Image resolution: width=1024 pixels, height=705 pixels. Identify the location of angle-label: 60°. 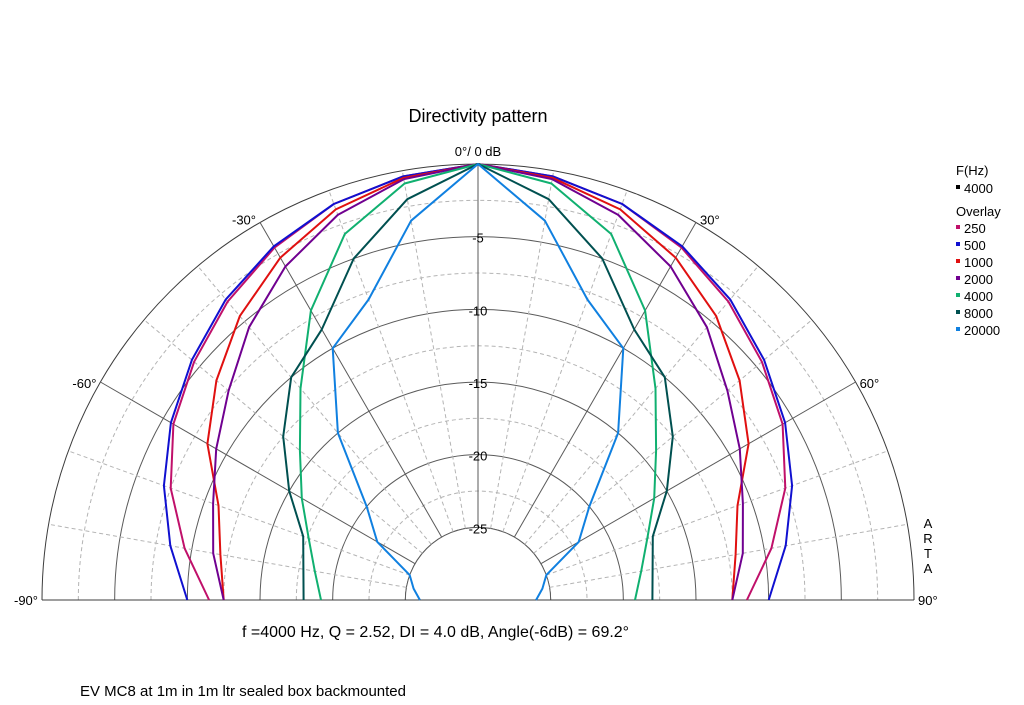
(870, 383).